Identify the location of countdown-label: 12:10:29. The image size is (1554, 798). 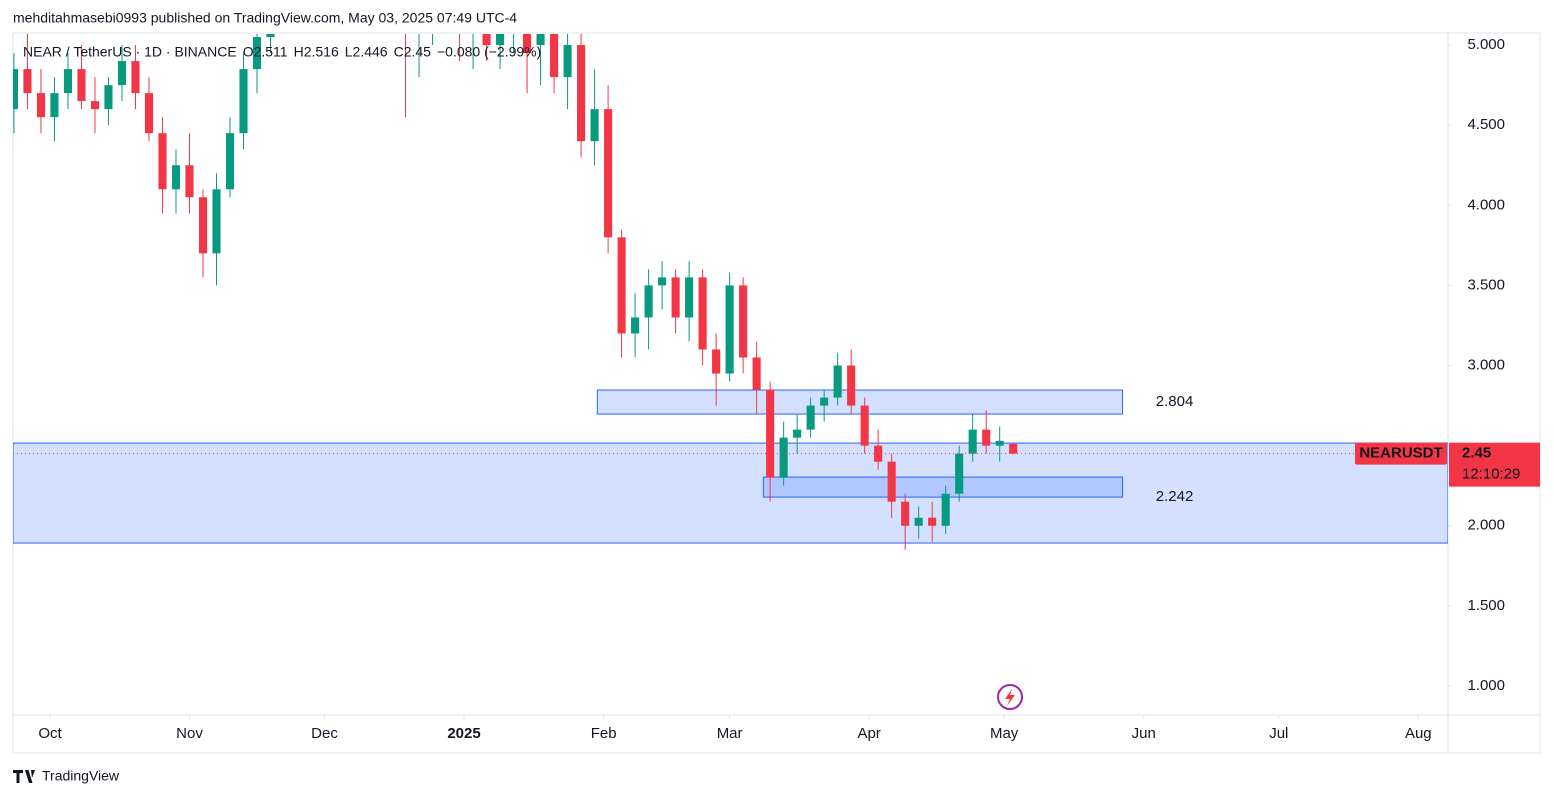
(1491, 474).